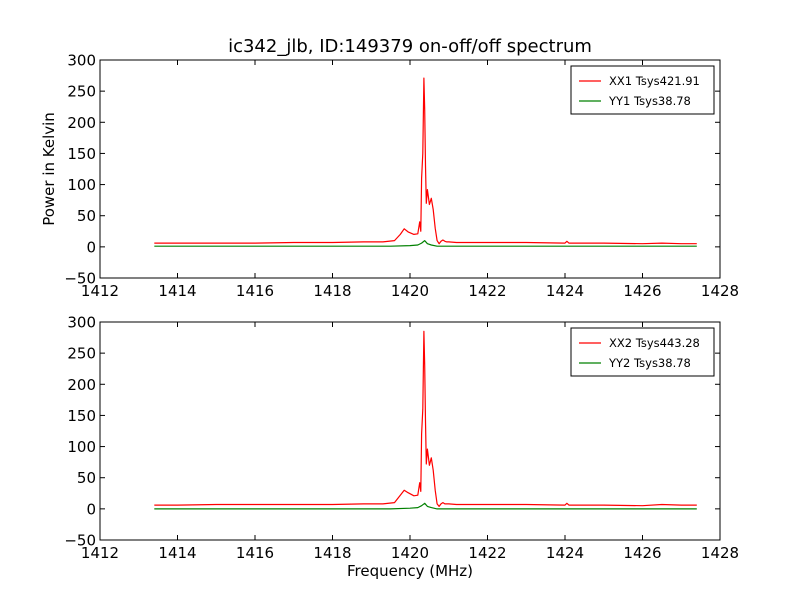 The width and height of the screenshot is (800, 600). What do you see at coordinates (654, 343) in the screenshot?
I see `legend-entry: XX2 Tsys443.28` at bounding box center [654, 343].